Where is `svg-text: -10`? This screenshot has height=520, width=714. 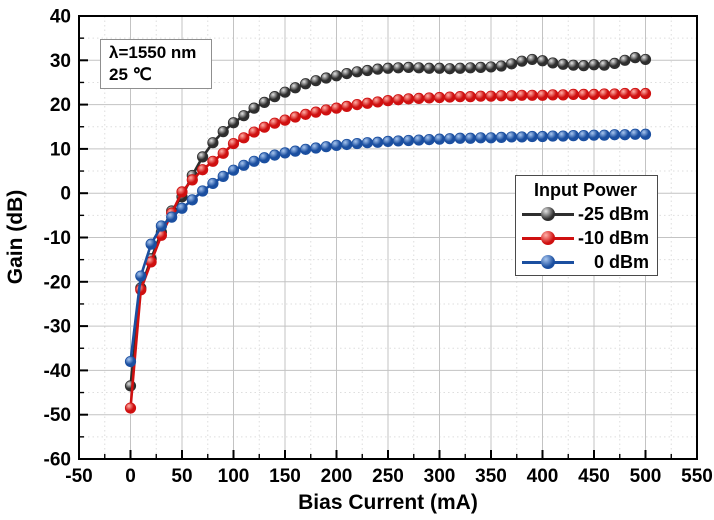 svg-text: -10 is located at coordinates (57, 238).